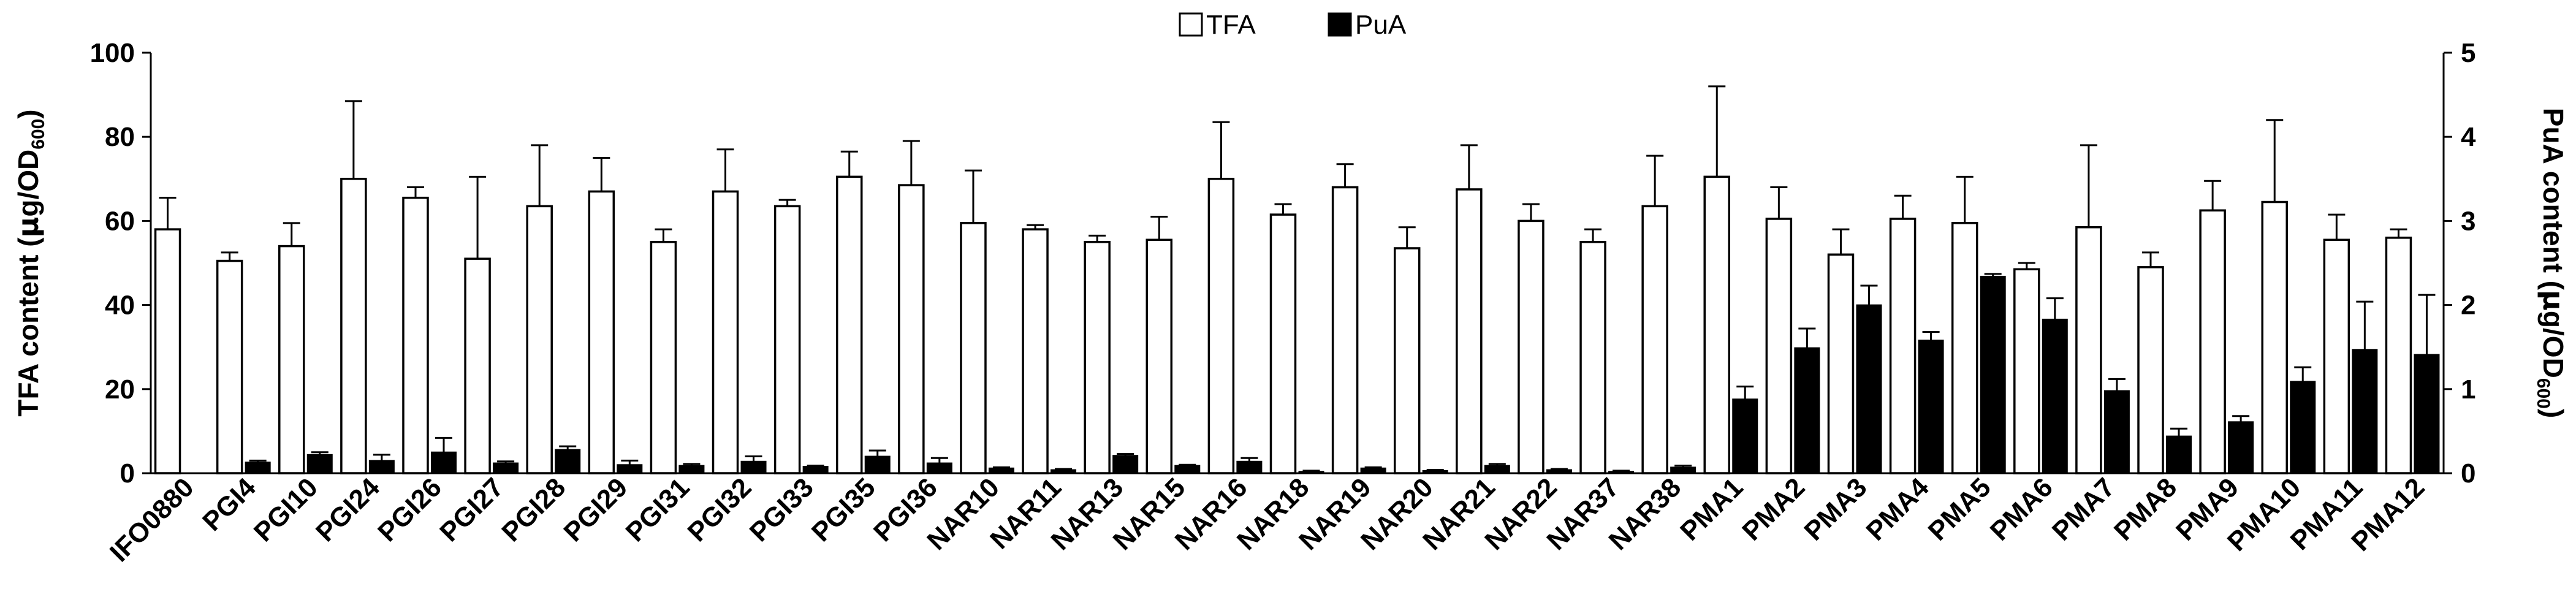 The width and height of the screenshot is (2576, 605). What do you see at coordinates (2468, 137) in the screenshot?
I see `right-tick-label: 4` at bounding box center [2468, 137].